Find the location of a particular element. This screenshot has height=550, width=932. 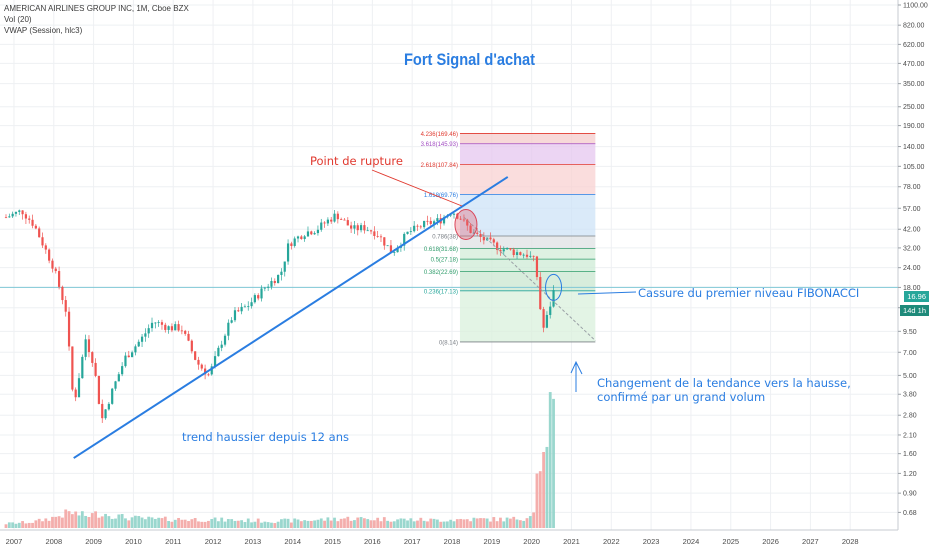

rupture-annotation: Point de rupture is located at coordinates (356, 161).